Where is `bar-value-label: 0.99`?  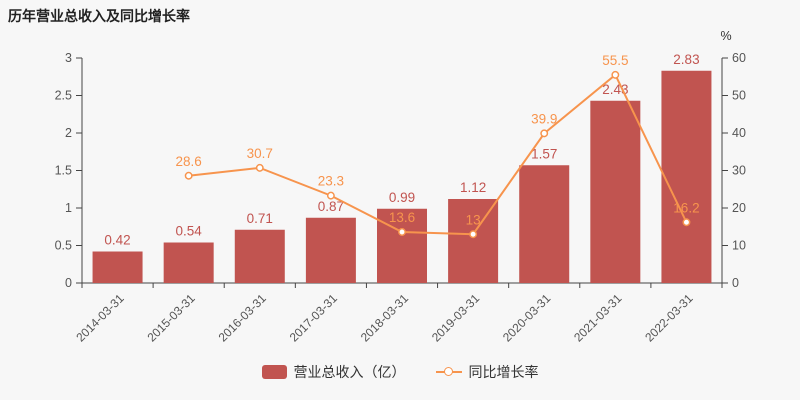
bar-value-label: 0.99 is located at coordinates (402, 197).